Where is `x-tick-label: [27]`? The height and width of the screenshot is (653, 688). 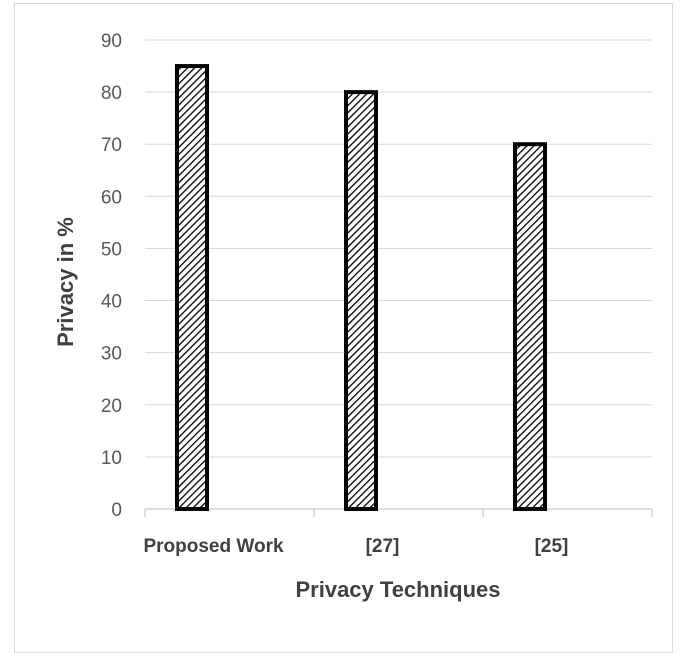
x-tick-label: [27] is located at coordinates (383, 546).